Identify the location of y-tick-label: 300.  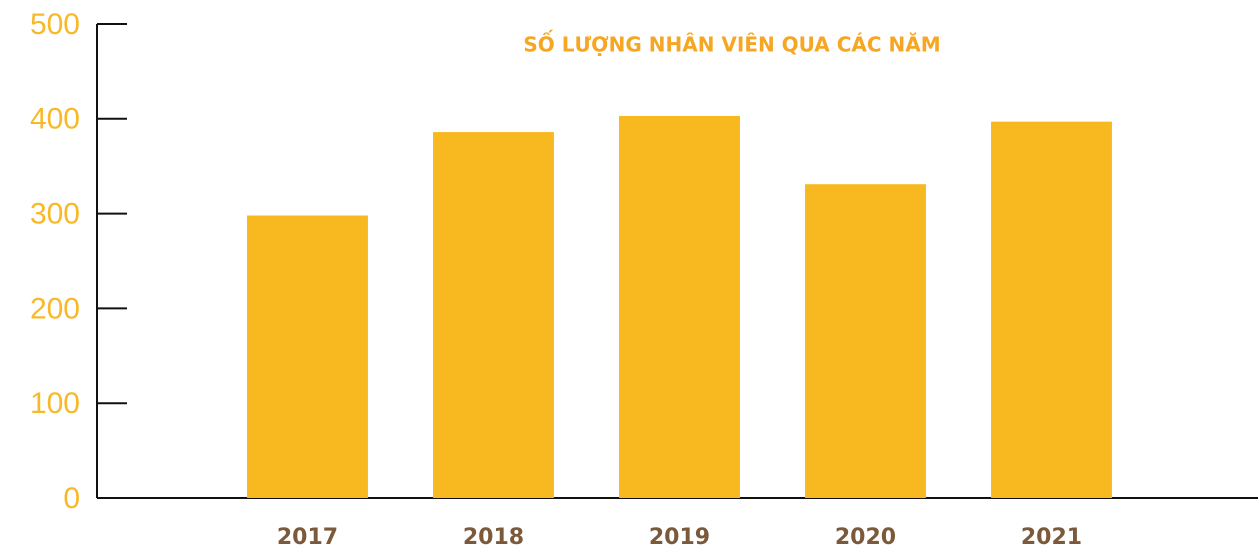
(55, 214).